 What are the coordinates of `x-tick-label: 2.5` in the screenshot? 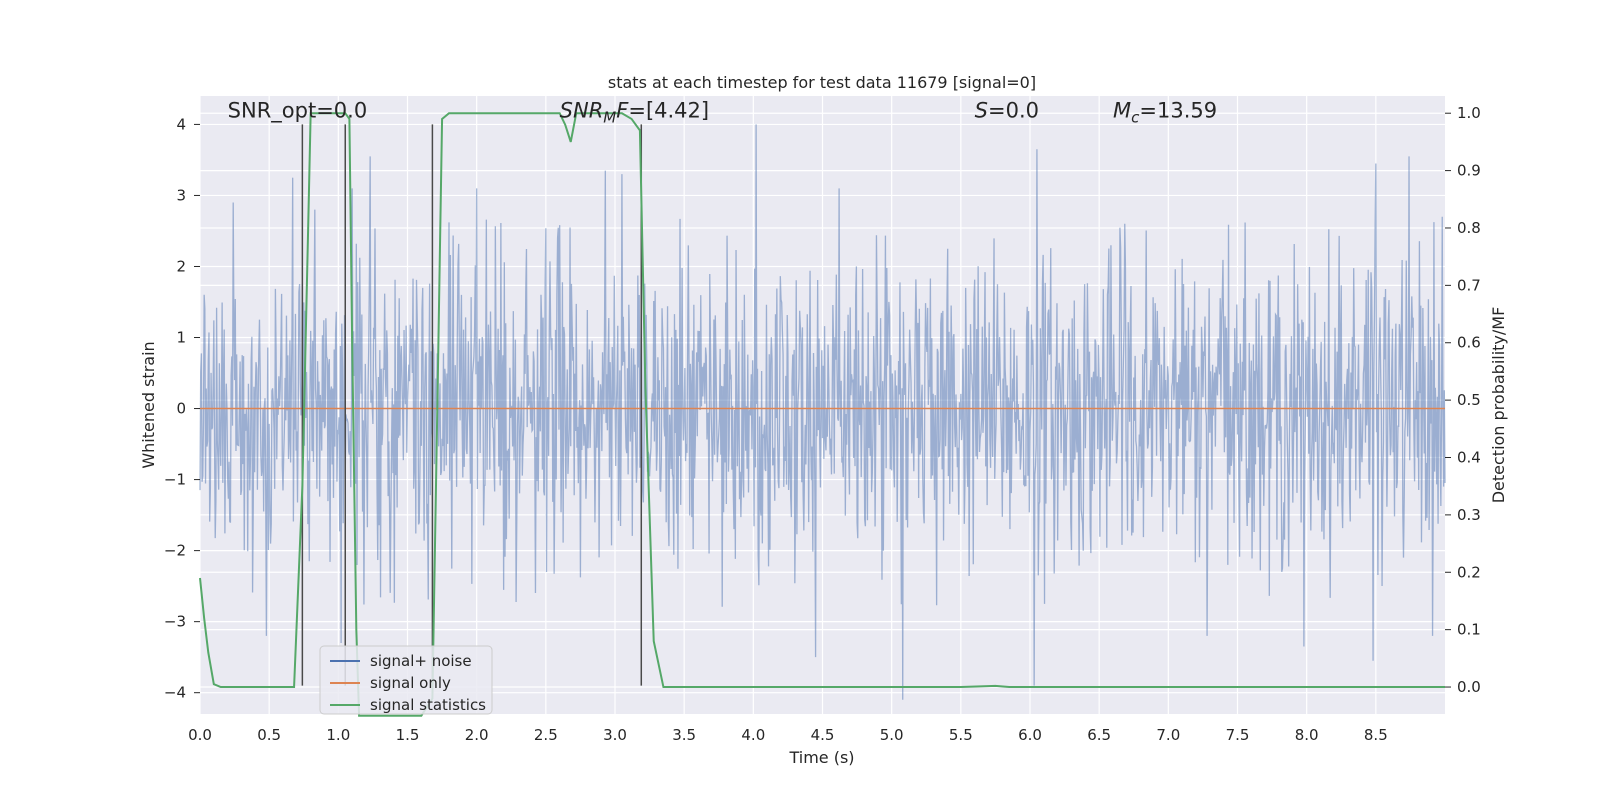 It's located at (546, 735).